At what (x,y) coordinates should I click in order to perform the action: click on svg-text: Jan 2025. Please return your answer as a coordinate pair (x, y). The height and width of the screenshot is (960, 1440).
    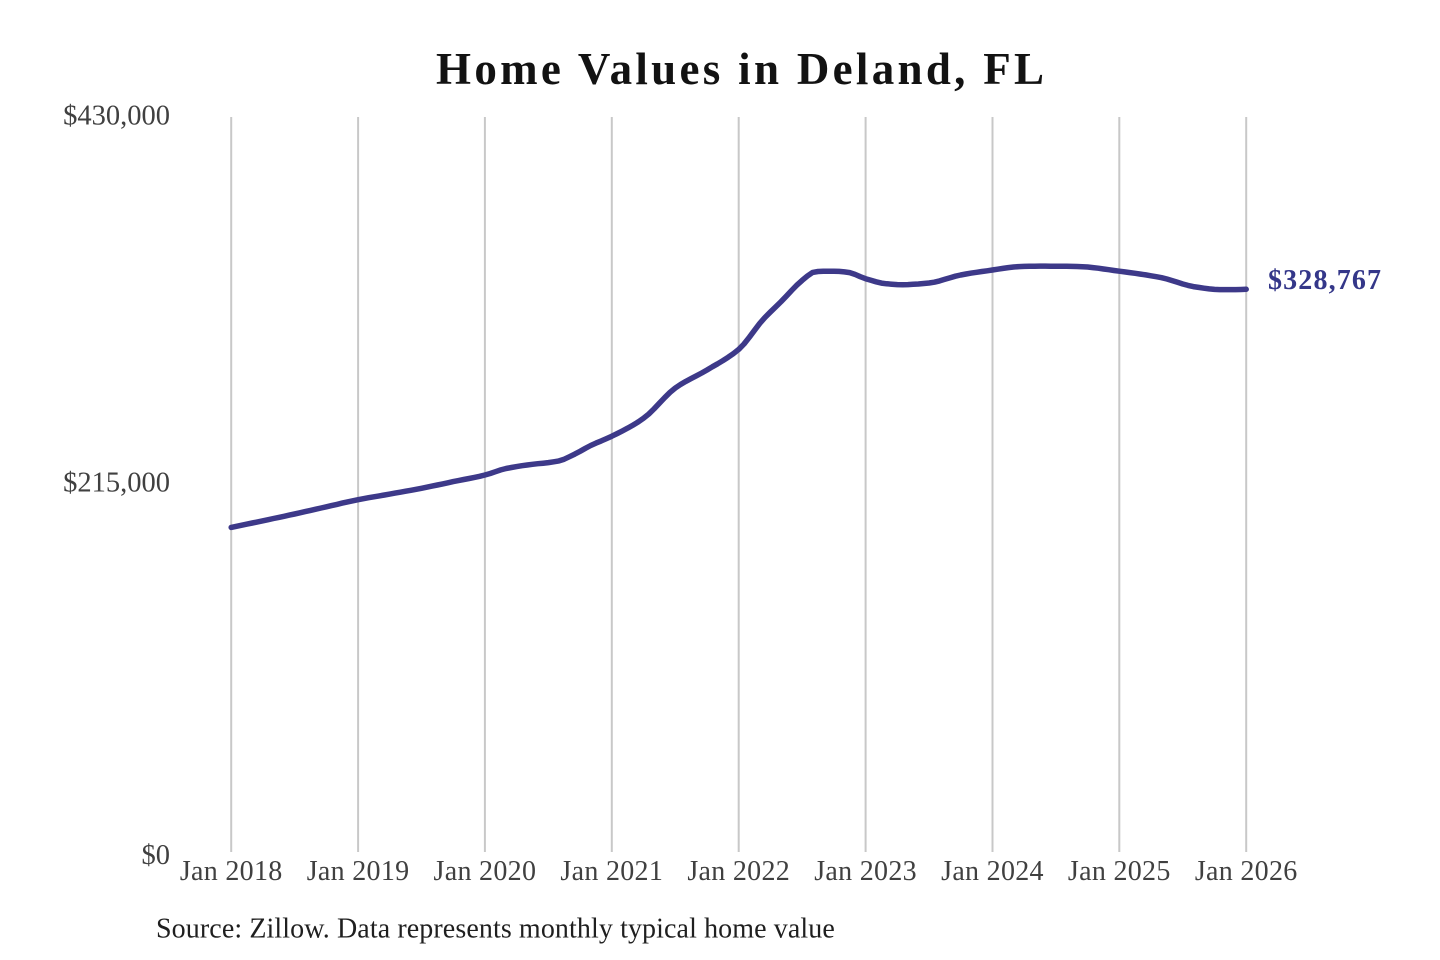
    Looking at the image, I should click on (1119, 871).